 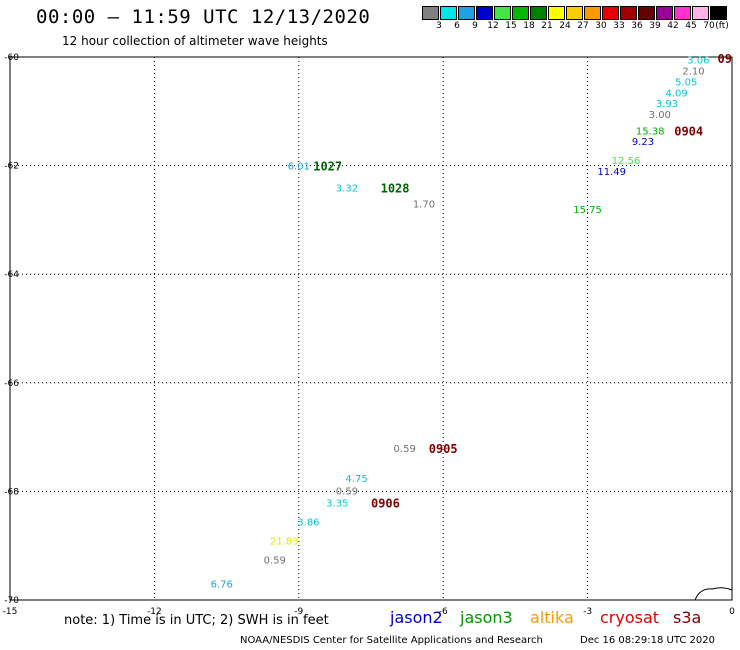 What do you see at coordinates (688, 131) in the screenshot?
I see `pass-time-label: 0904` at bounding box center [688, 131].